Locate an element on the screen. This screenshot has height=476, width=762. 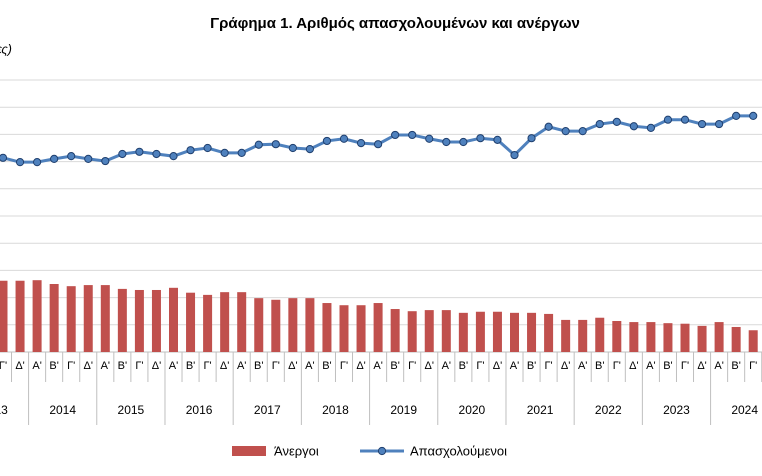
year-label: 2014 is located at coordinates (62, 410).